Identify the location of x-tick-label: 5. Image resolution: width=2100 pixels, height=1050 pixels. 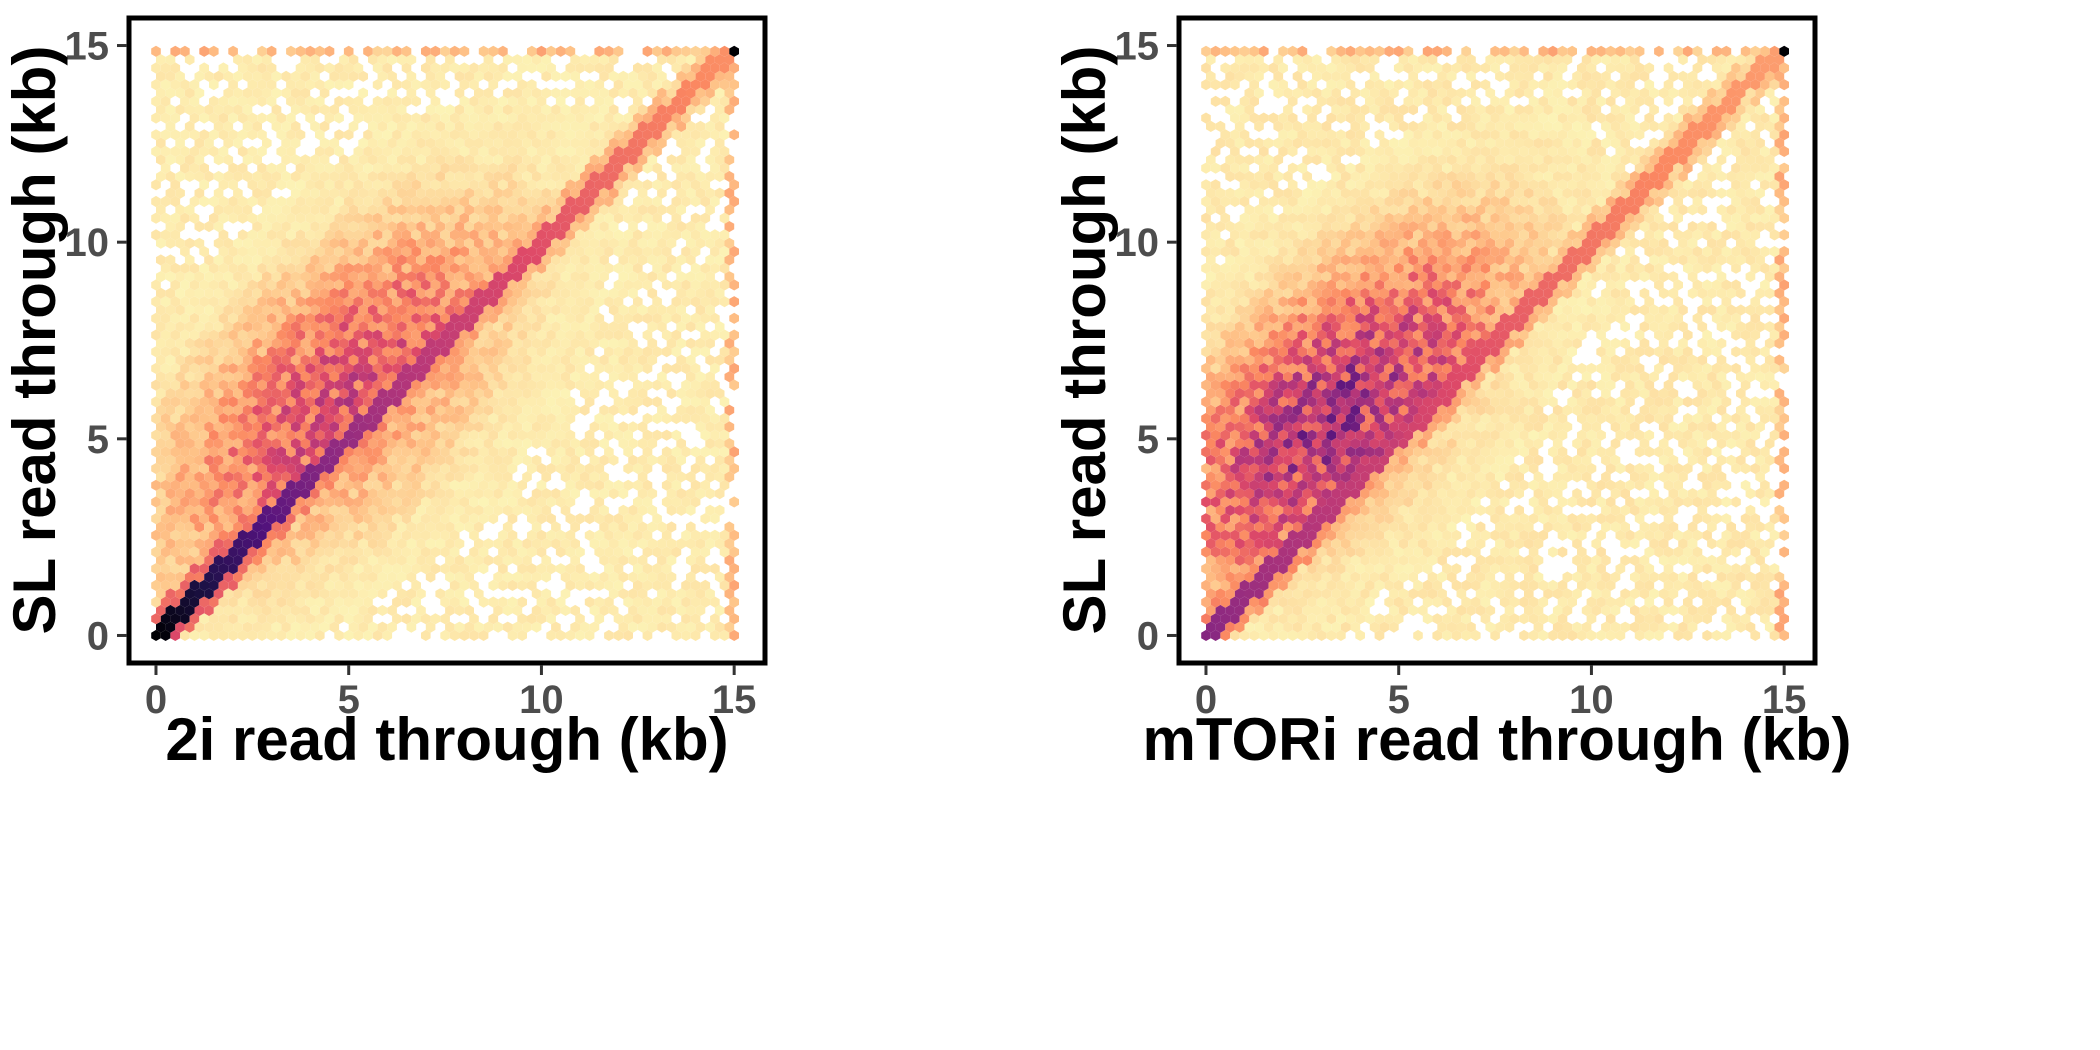
(349, 700).